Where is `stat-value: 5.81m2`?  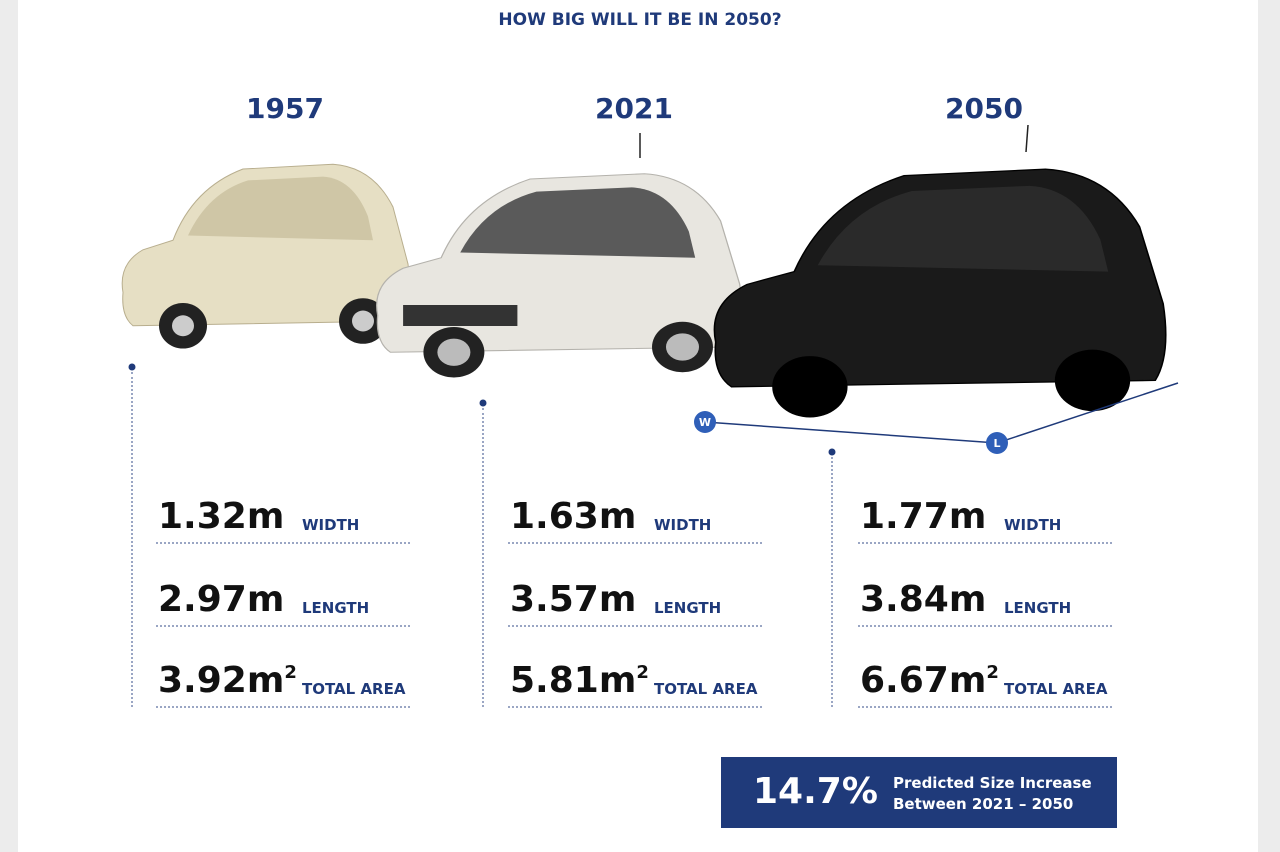 stat-value: 5.81m2 is located at coordinates (579, 680).